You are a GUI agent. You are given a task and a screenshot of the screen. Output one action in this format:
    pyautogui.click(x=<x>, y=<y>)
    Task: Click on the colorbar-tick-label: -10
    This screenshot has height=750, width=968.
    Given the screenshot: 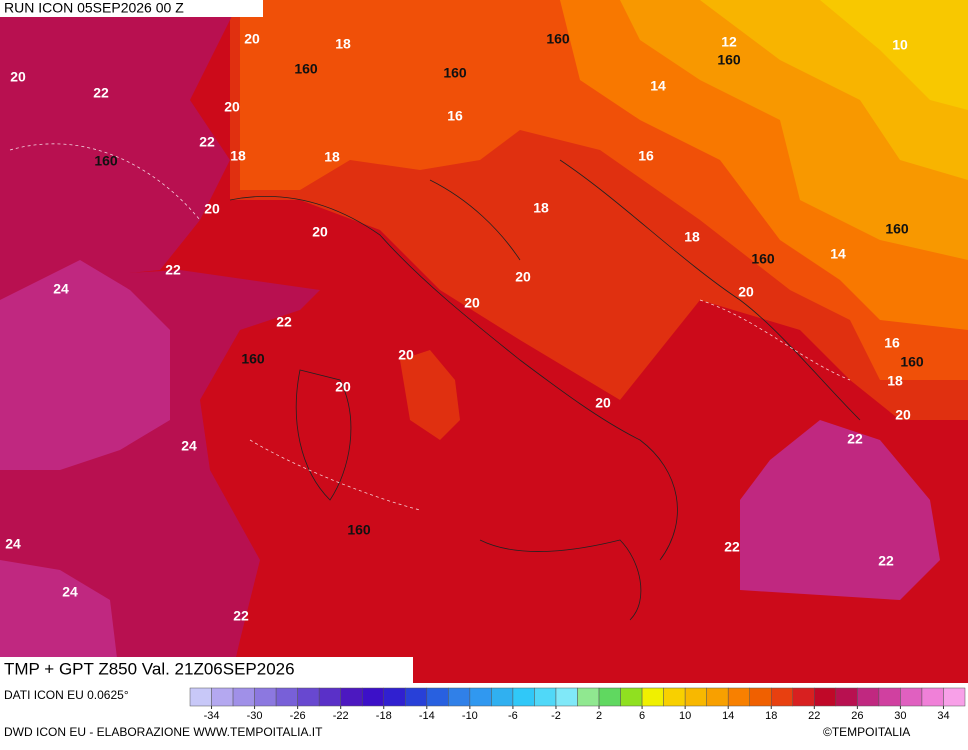 What is the action you would take?
    pyautogui.click(x=470, y=716)
    